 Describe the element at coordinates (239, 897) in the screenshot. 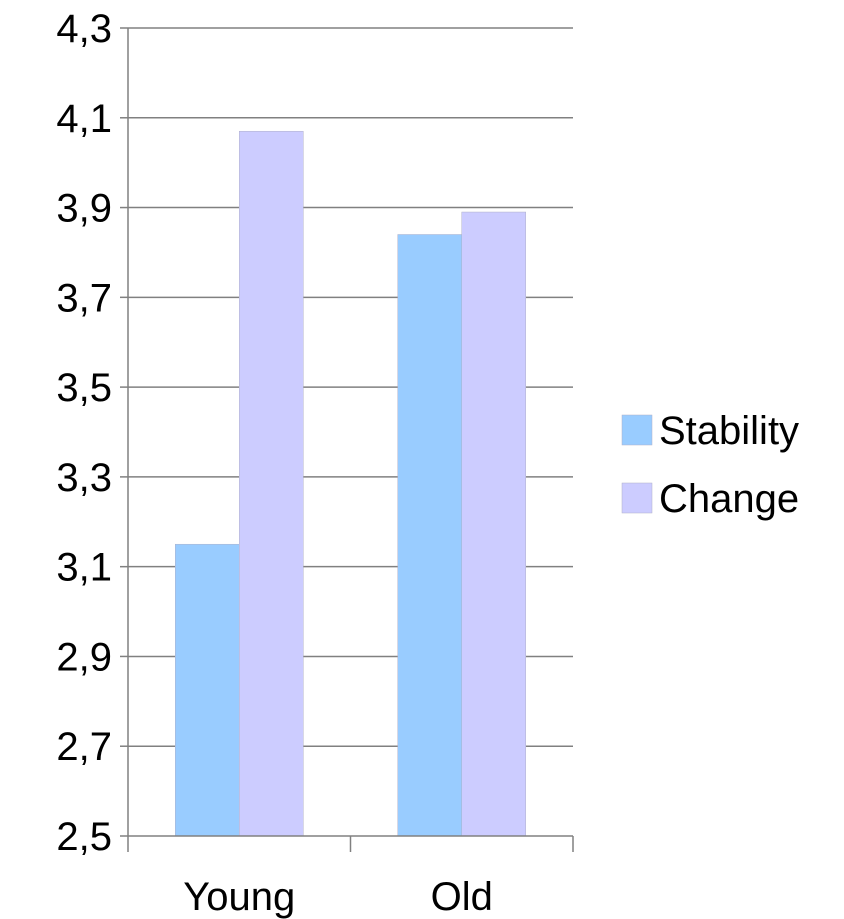

I see `x-tick-label: Young` at that location.